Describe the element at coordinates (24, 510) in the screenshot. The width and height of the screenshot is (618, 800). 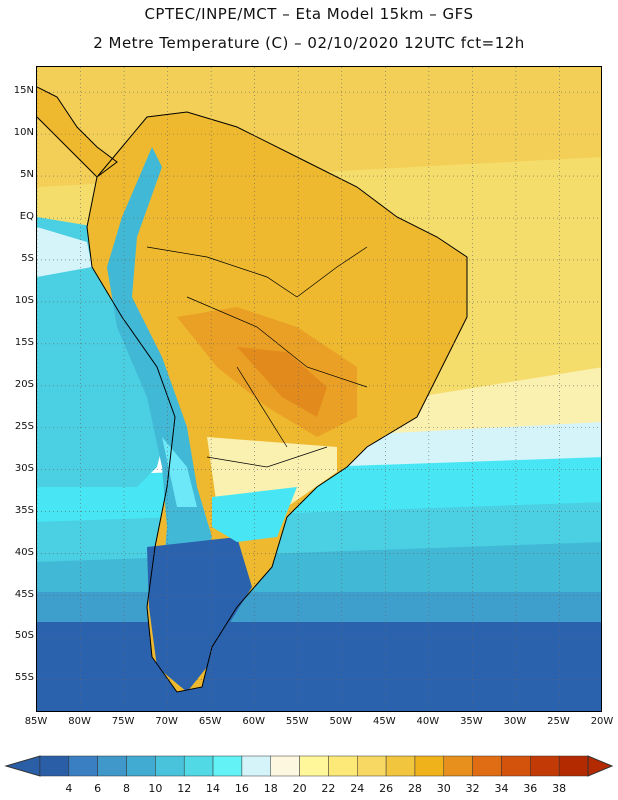
I see `latitude-tick-label: 35S` at that location.